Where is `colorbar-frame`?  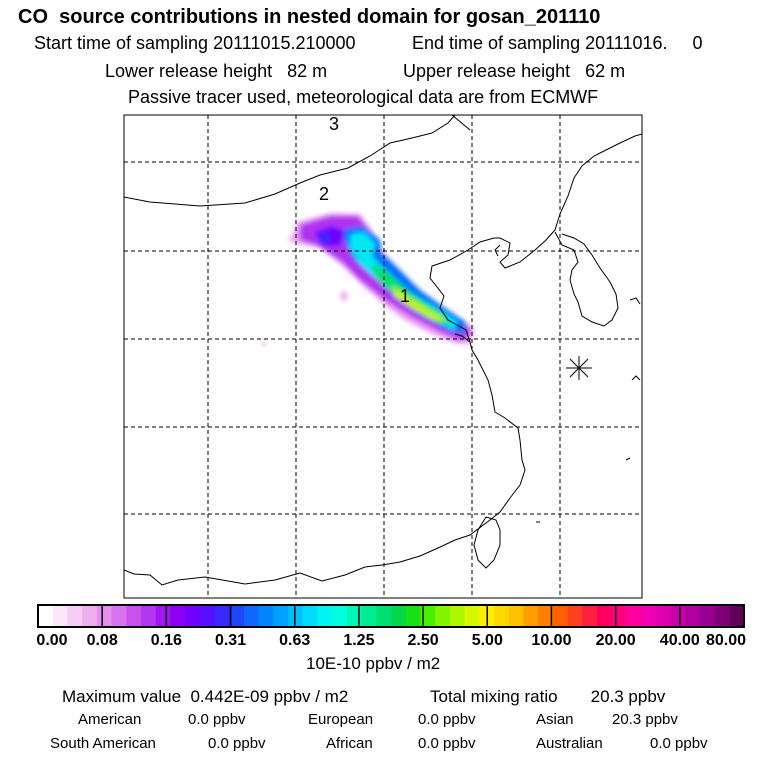 colorbar-frame is located at coordinates (391, 616).